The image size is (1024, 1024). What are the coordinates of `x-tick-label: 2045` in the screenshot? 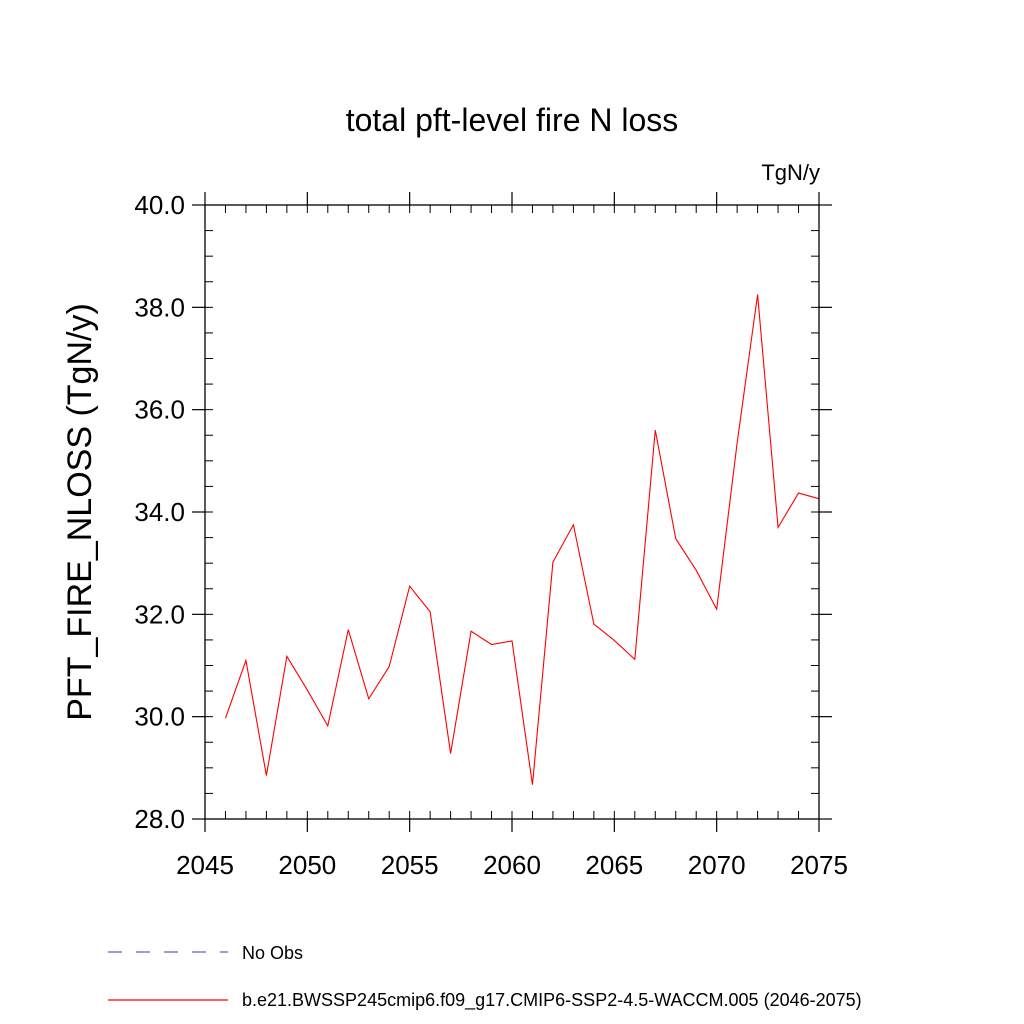 It's located at (205, 865).